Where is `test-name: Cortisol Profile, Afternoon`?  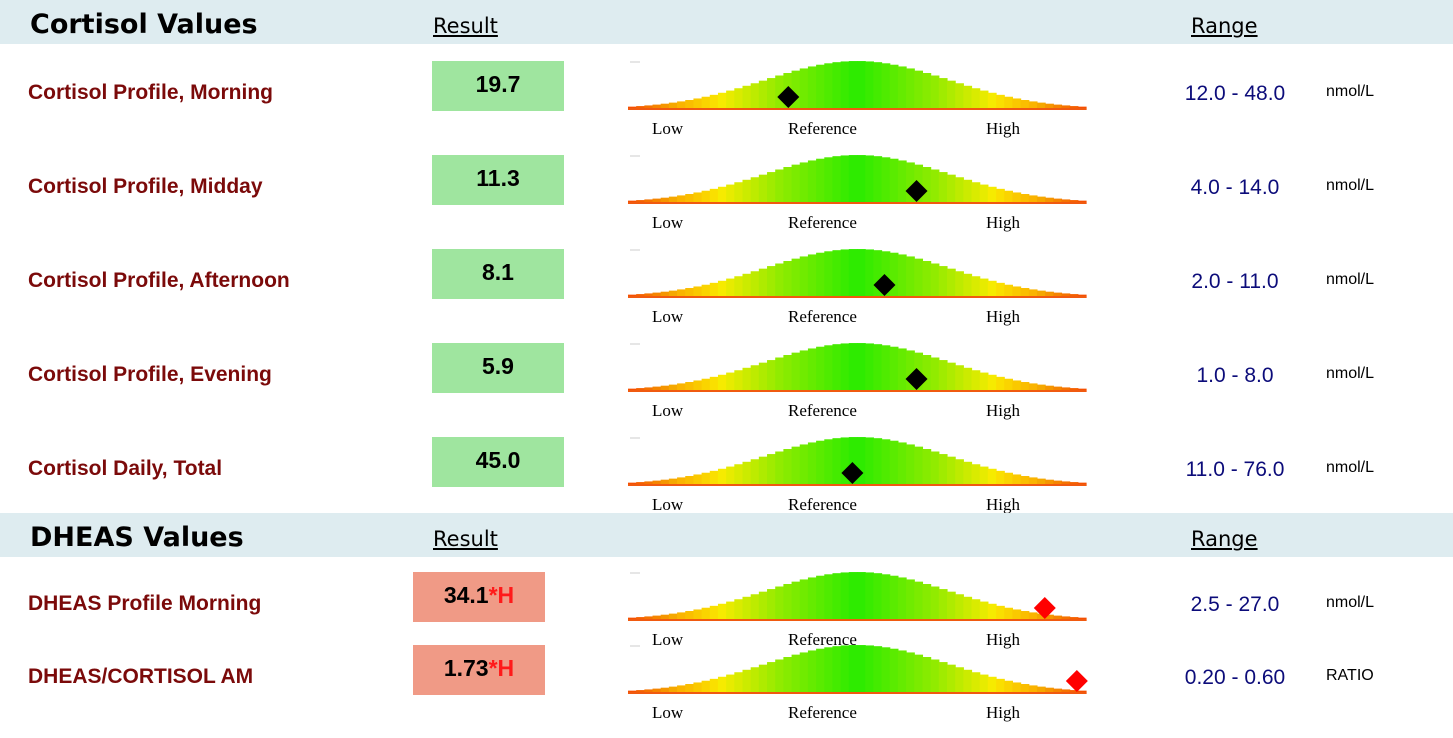 test-name: Cortisol Profile, Afternoon is located at coordinates (159, 280).